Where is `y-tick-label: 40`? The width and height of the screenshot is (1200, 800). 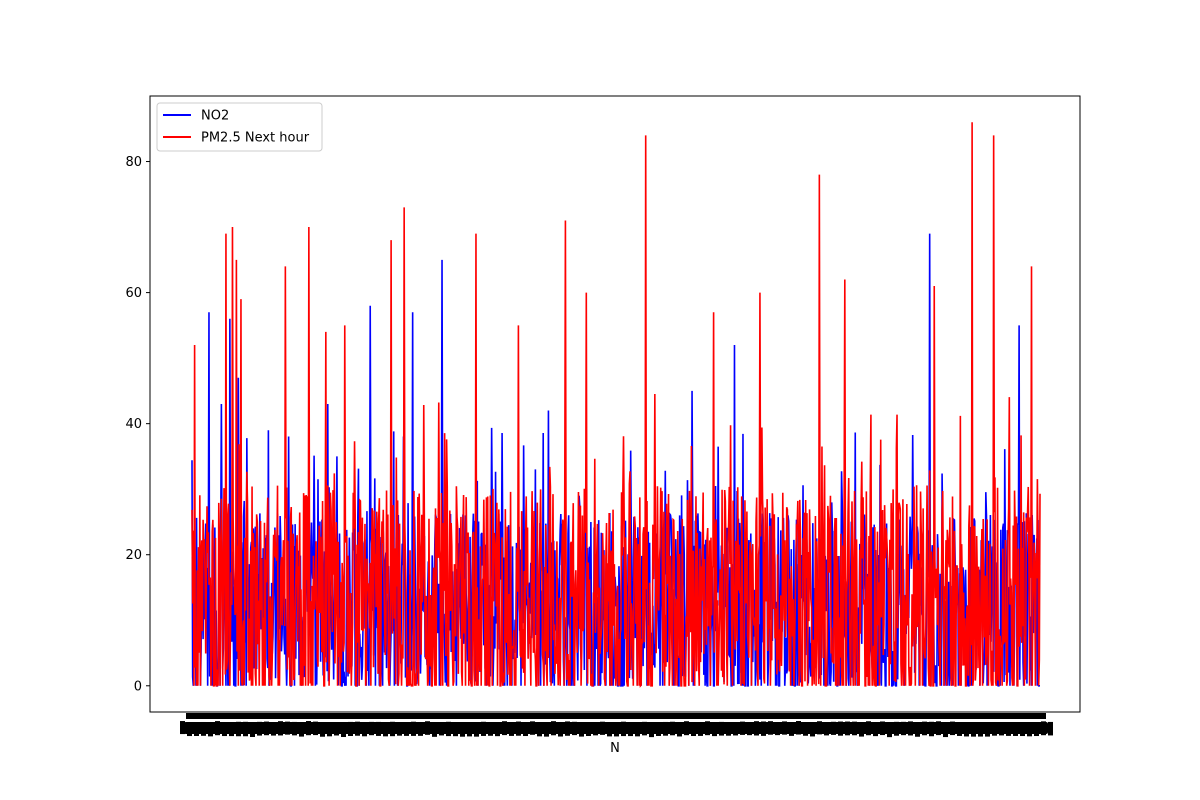 y-tick-label: 40 is located at coordinates (133, 424).